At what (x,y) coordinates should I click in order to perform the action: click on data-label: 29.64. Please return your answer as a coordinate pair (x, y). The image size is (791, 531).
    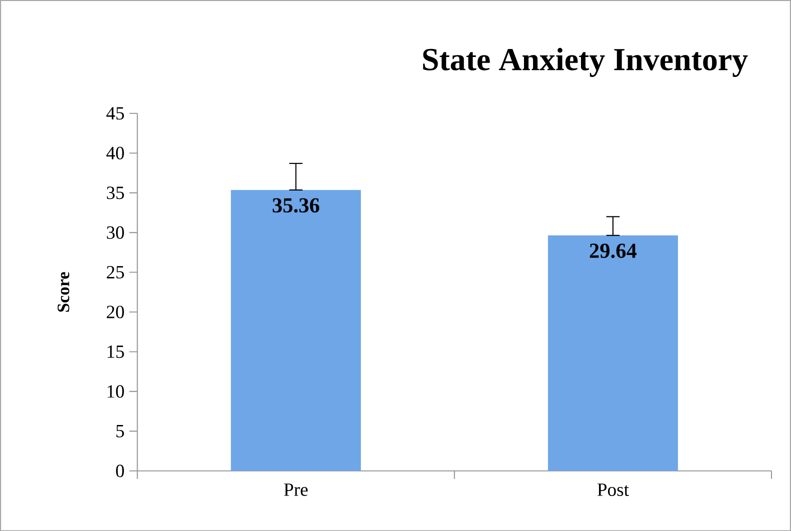
    Looking at the image, I should click on (613, 251).